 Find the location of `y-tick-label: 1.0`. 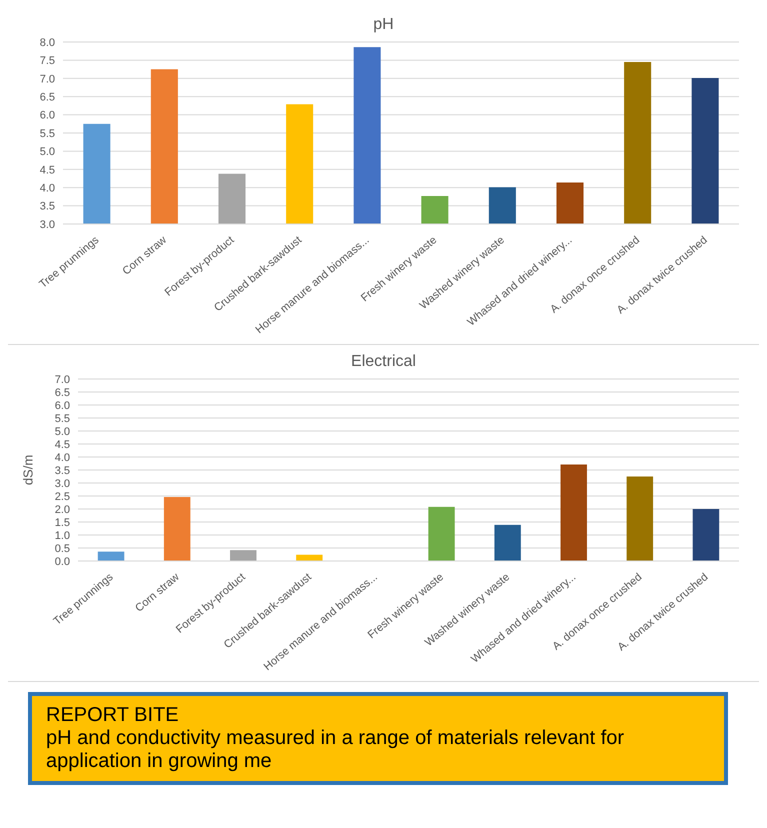

y-tick-label: 1.0 is located at coordinates (62, 536).